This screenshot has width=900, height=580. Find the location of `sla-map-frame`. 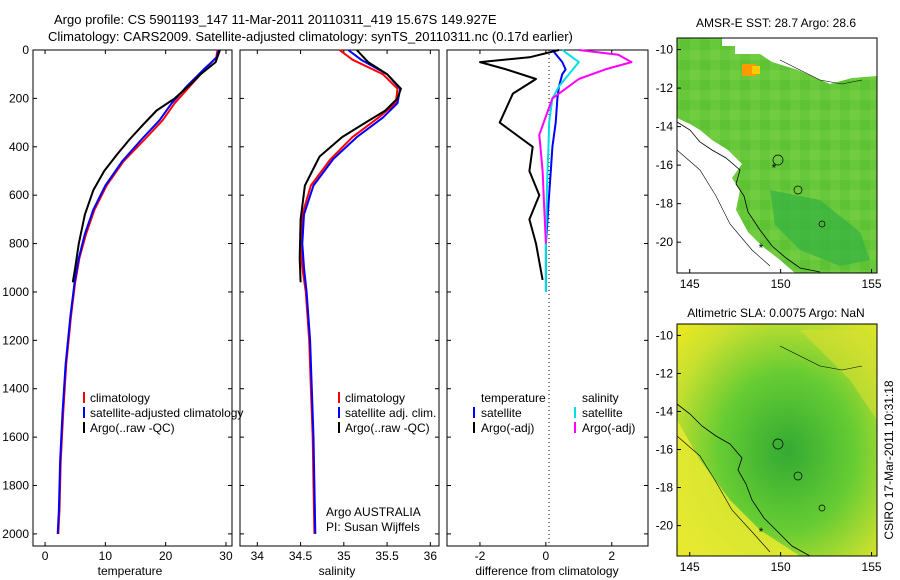

sla-map-frame is located at coordinates (777, 440).